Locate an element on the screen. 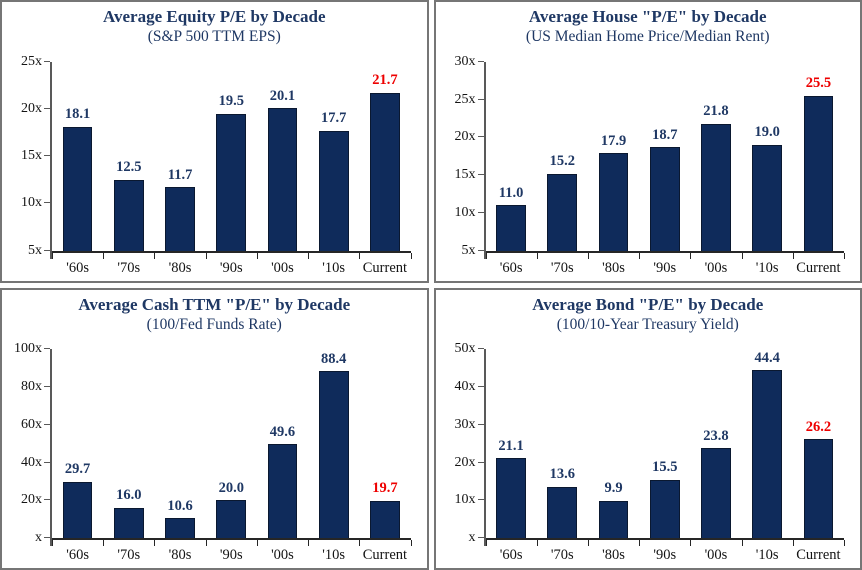 The width and height of the screenshot is (862, 570). bar-value-label: 26.2 is located at coordinates (818, 426).